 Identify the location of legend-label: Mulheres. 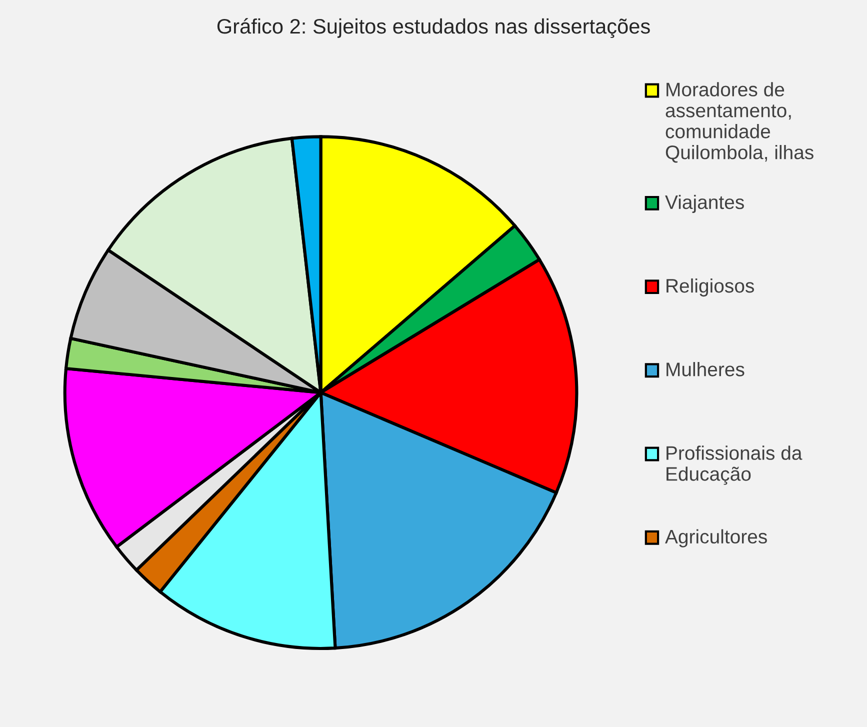
(705, 369).